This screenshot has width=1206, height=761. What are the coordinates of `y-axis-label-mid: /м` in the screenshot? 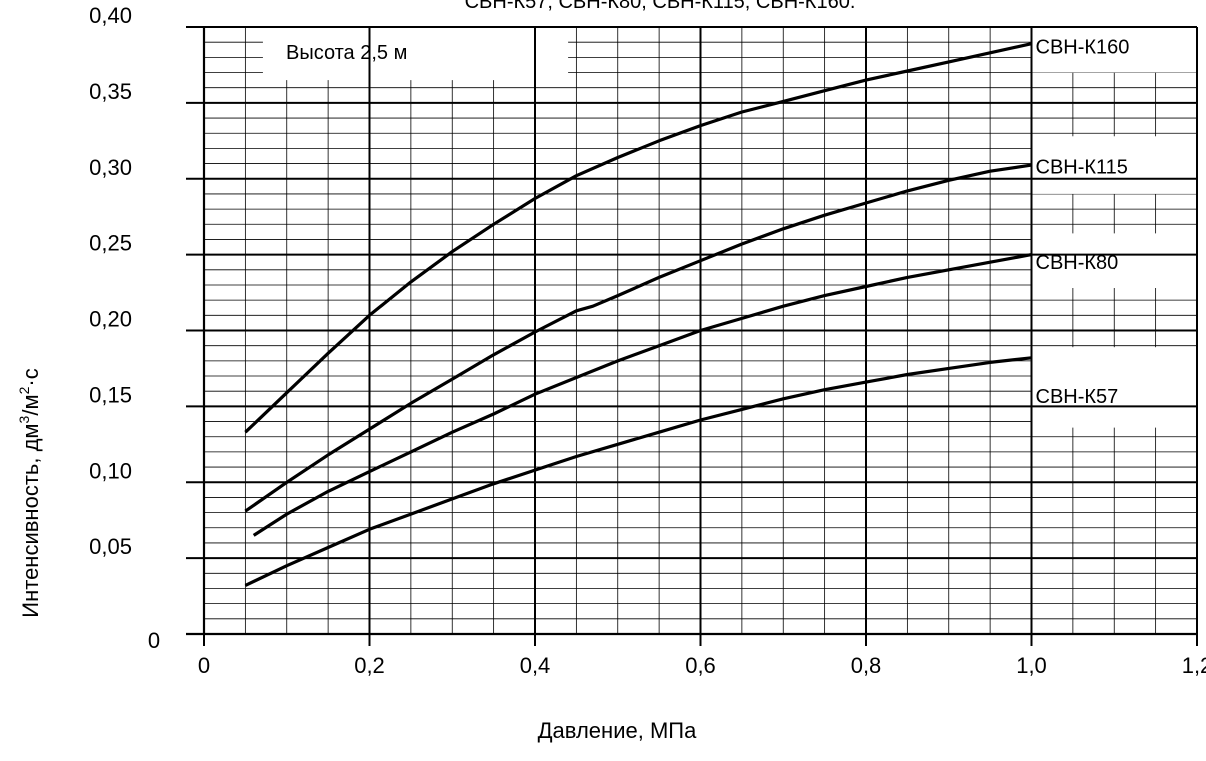 It's located at (30, 404).